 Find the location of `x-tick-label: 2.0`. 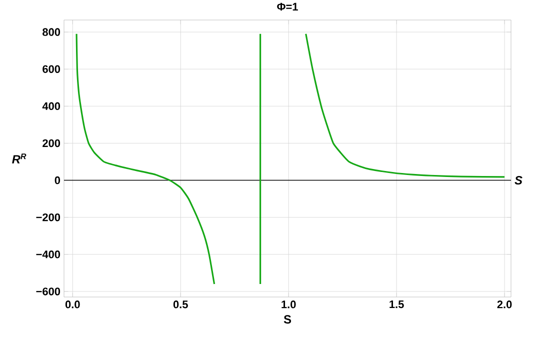

x-tick-label: 2.0 is located at coordinates (504, 304).